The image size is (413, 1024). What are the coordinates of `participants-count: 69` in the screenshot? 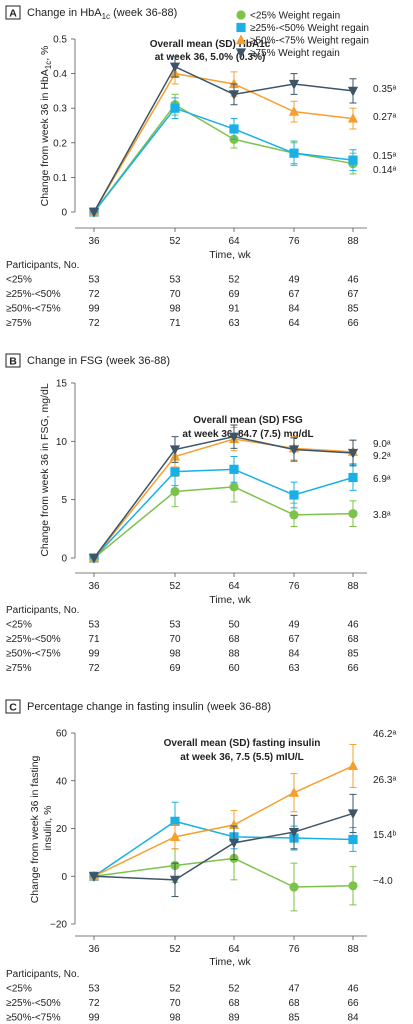 It's located at (234, 294).